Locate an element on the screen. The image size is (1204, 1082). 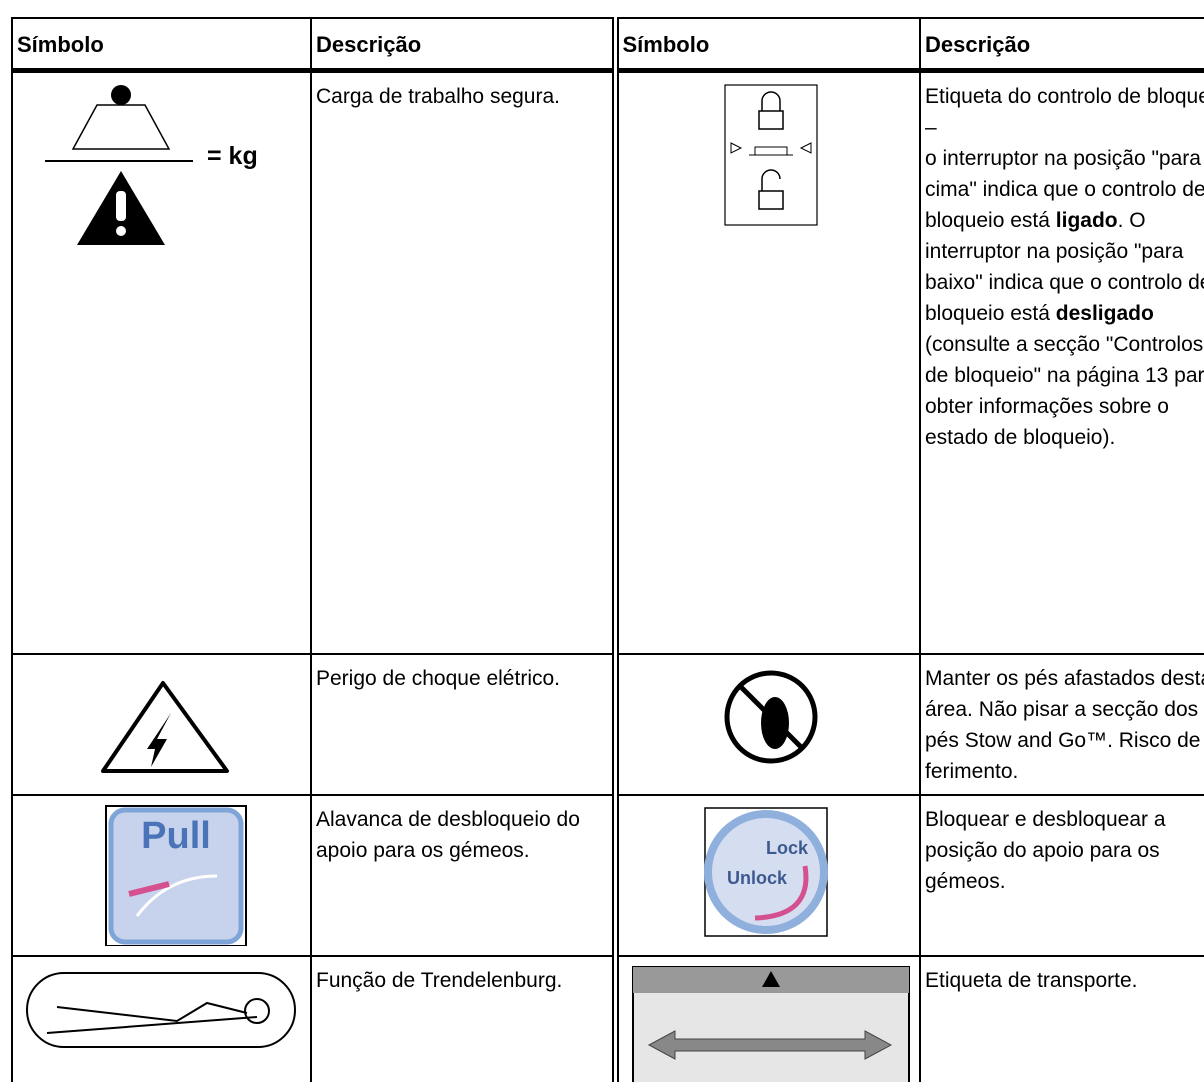
pull-icon: Pull is located at coordinates (175, 875).